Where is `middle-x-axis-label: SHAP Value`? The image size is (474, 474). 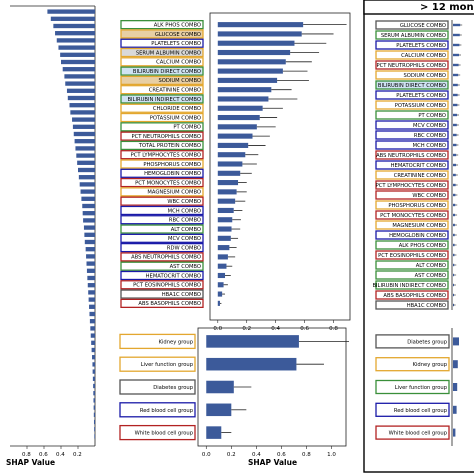
middle-x-axis-label: SHAP Value is located at coordinates (272, 462).